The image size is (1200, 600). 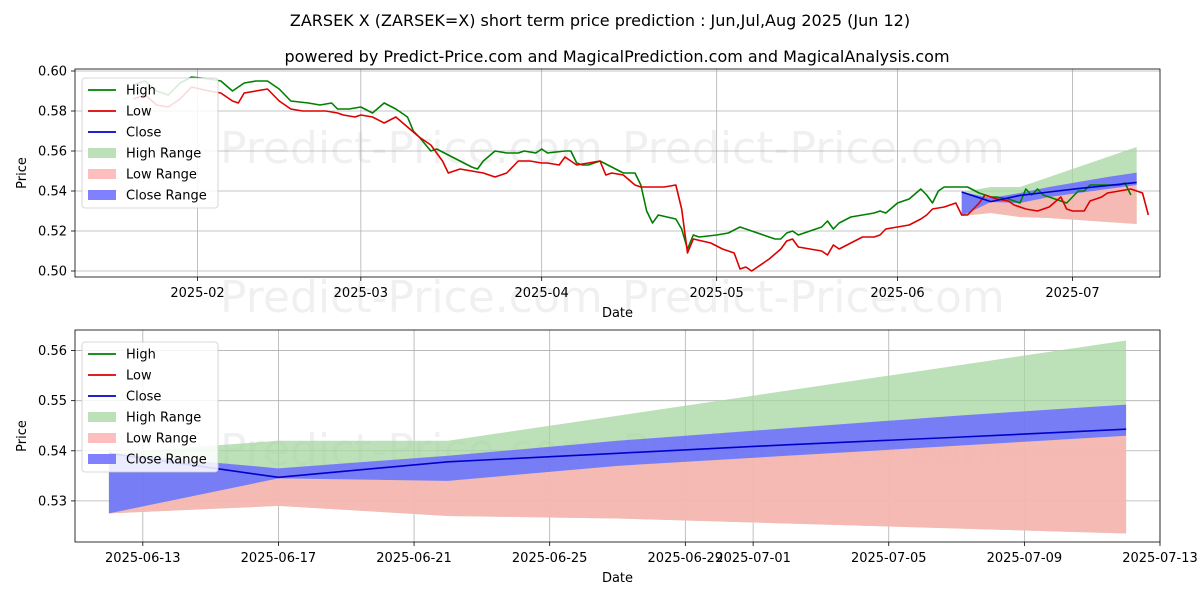 What do you see at coordinates (550, 558) in the screenshot?
I see `x-tick-label: 2025-06-25` at bounding box center [550, 558].